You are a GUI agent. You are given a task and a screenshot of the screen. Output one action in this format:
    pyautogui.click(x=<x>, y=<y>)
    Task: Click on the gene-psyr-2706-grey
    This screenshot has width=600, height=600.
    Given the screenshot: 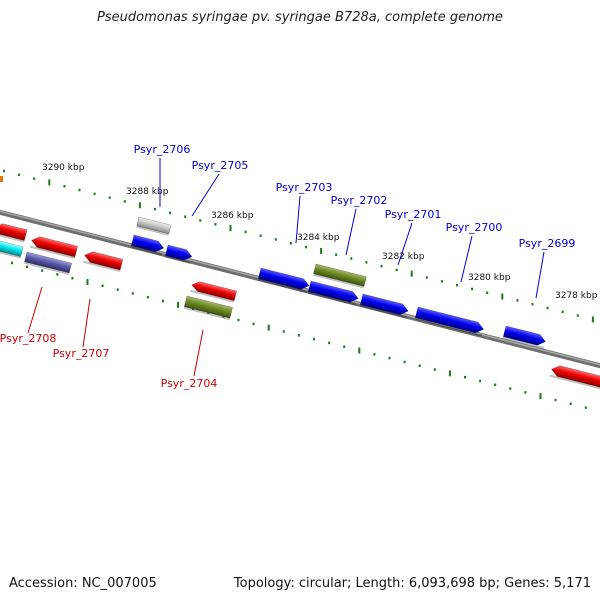 What is the action you would take?
    pyautogui.click(x=154, y=226)
    